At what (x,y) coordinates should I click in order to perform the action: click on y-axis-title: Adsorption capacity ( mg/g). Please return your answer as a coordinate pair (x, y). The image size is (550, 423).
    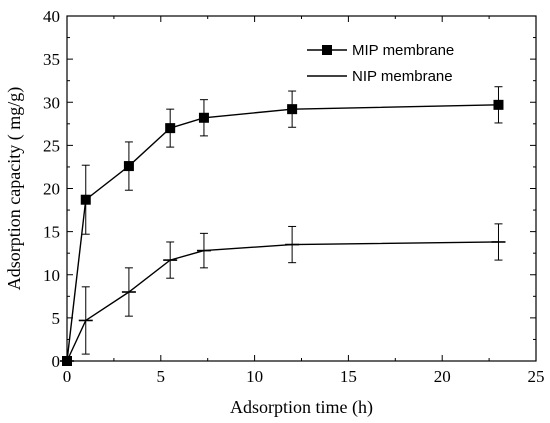
    Looking at the image, I should click on (14, 188).